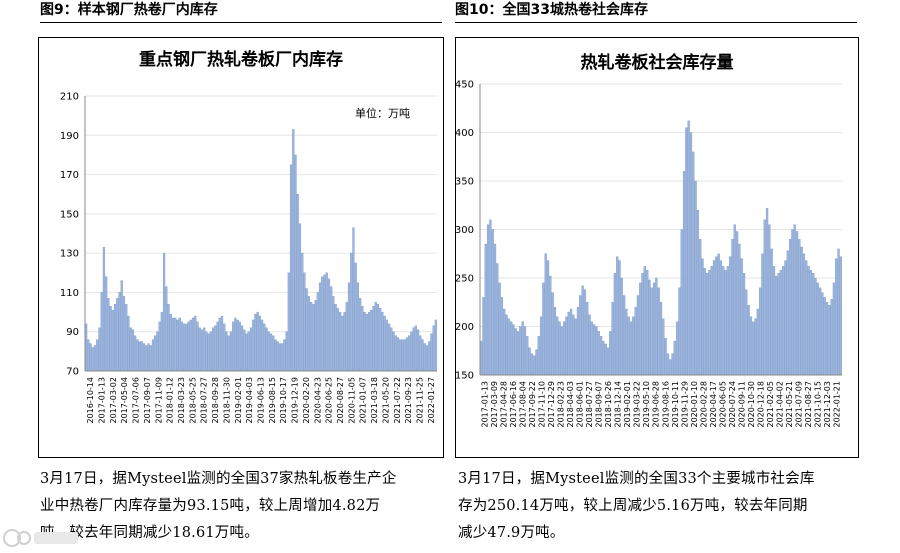 This screenshot has width=900, height=553. I want to click on x-tick-label: 2020-07-24, so click(732, 404).